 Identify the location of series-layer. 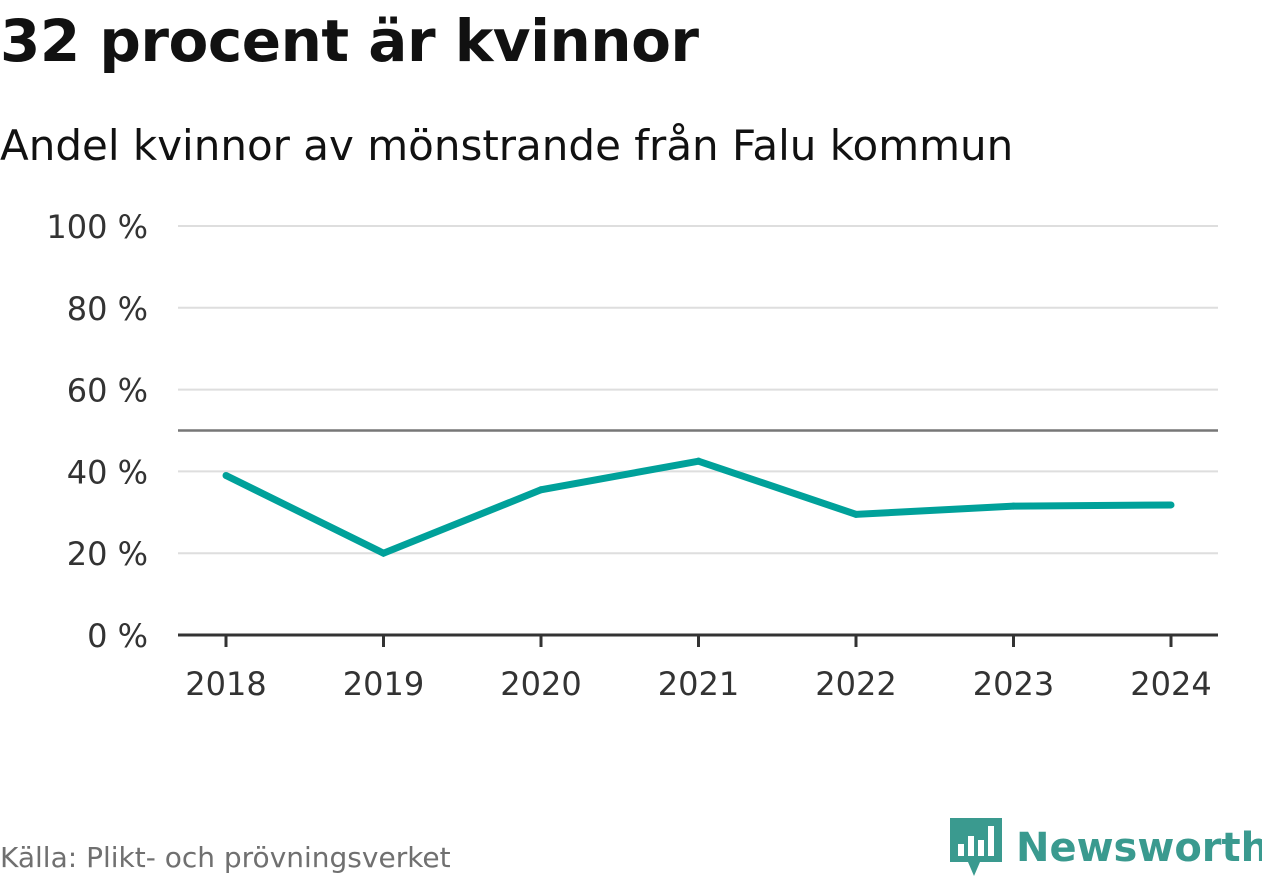
(698, 507).